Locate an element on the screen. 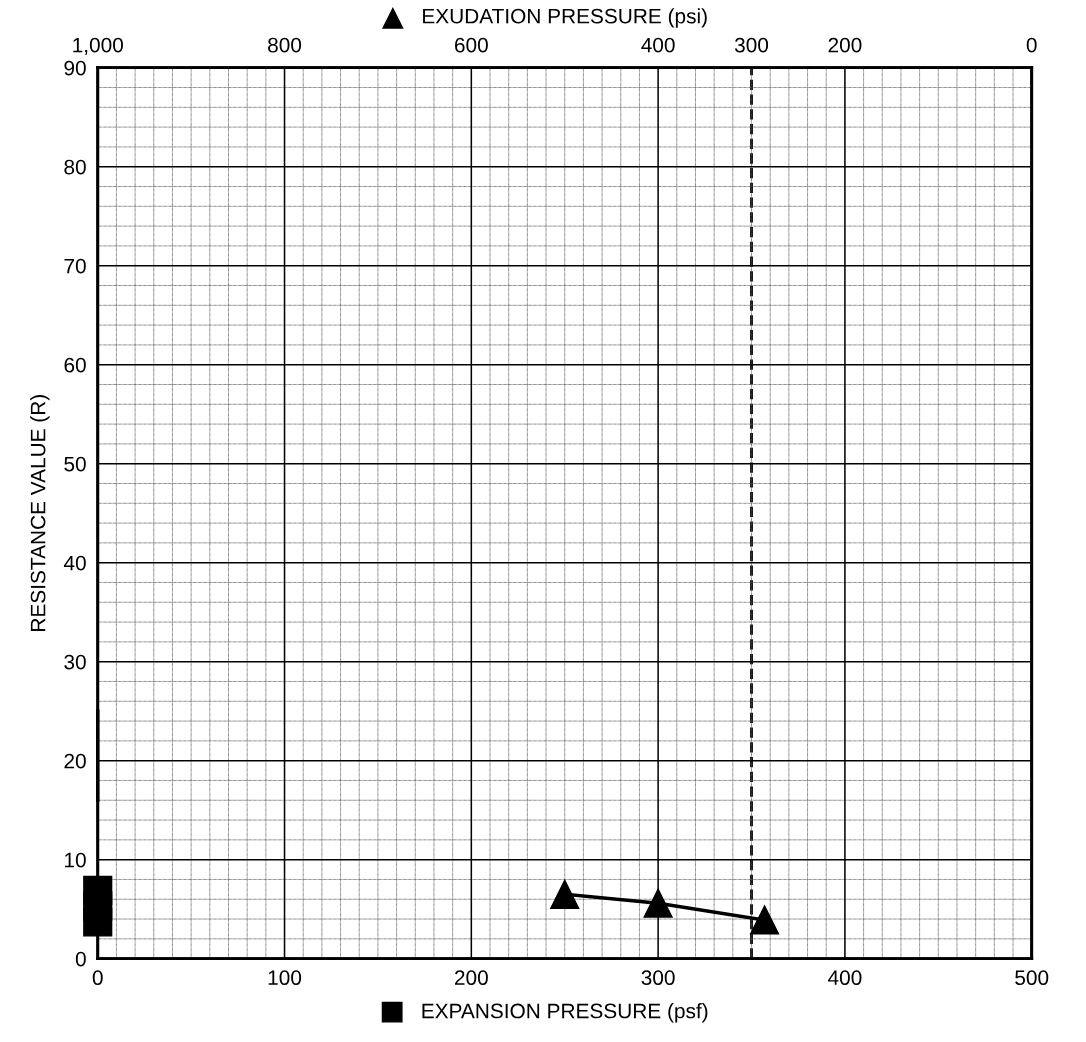 The width and height of the screenshot is (1086, 1042). x-tick-label: 400 is located at coordinates (845, 978).